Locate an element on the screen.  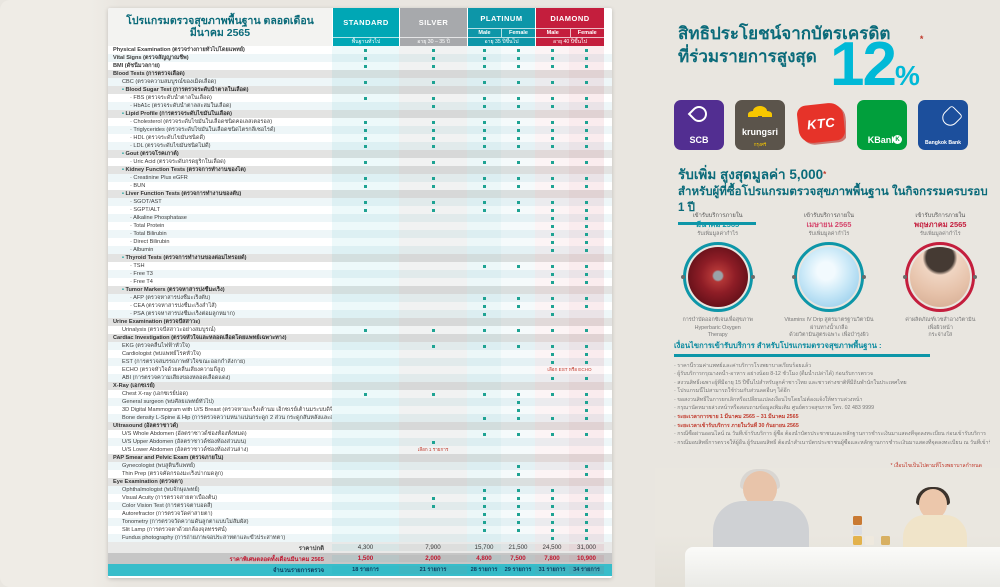
table-section-row: Lipid Profile (การตรวจระดับไขมันในเลือด) is located at coordinates (360, 114).